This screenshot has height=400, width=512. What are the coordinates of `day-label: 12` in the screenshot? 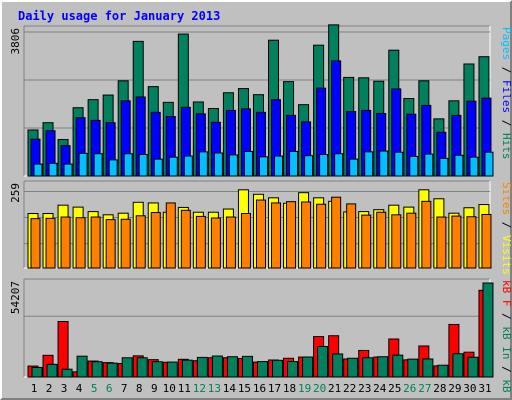 It's located at (199, 388).